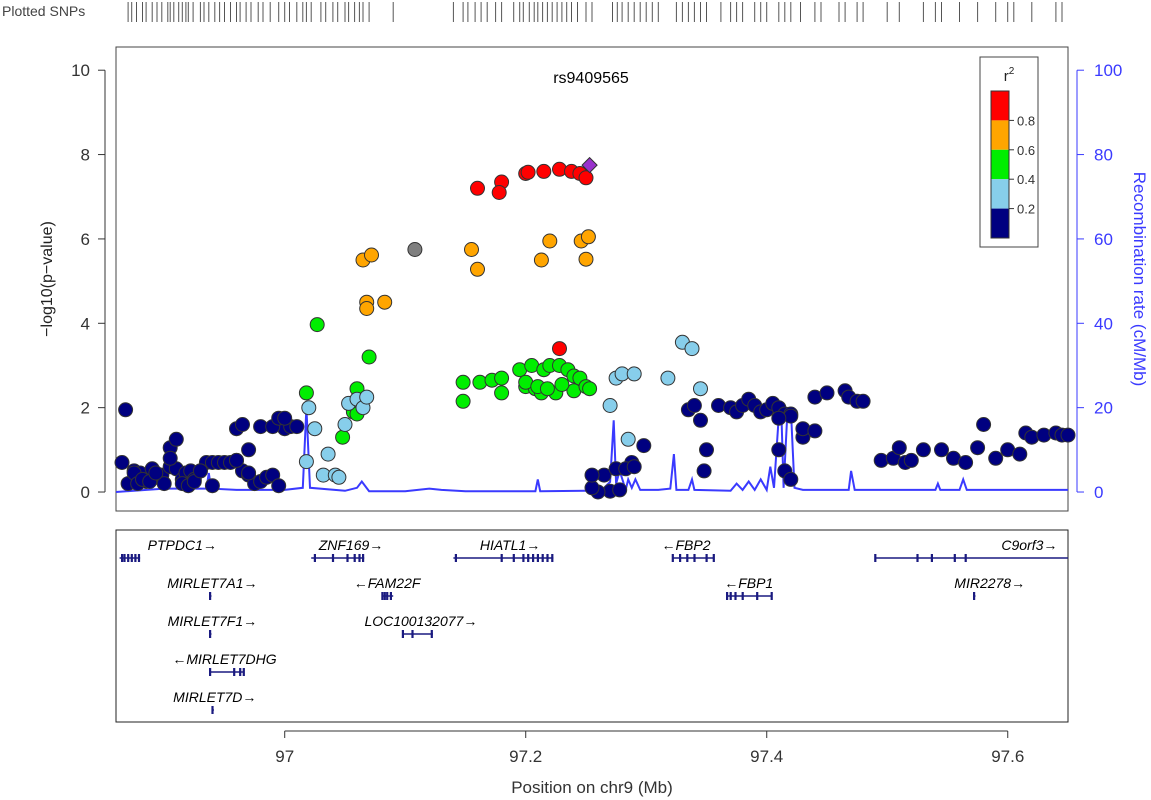 The width and height of the screenshot is (1151, 800). I want to click on legend-title: r2, so click(1009, 75).